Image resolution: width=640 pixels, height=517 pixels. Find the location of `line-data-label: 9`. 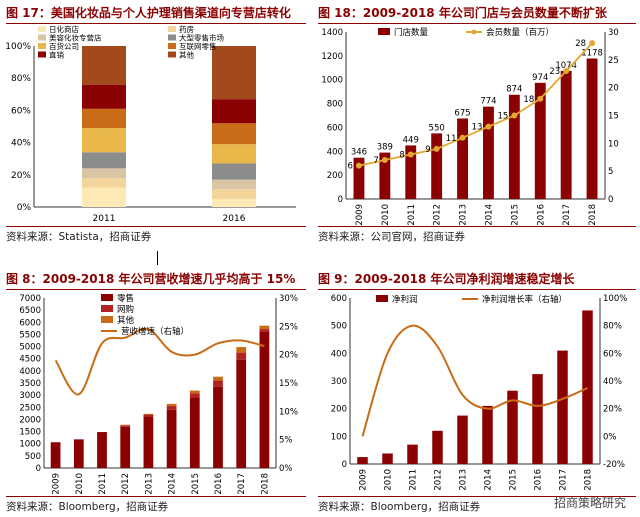

line-data-label: 9 is located at coordinates (427, 150).